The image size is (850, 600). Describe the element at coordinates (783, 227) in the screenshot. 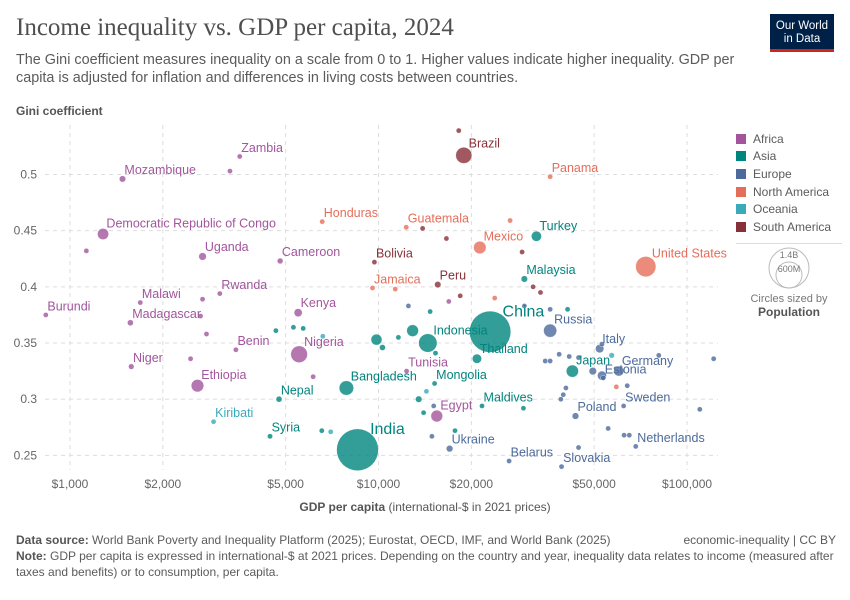

I see `legend-item: South America` at that location.